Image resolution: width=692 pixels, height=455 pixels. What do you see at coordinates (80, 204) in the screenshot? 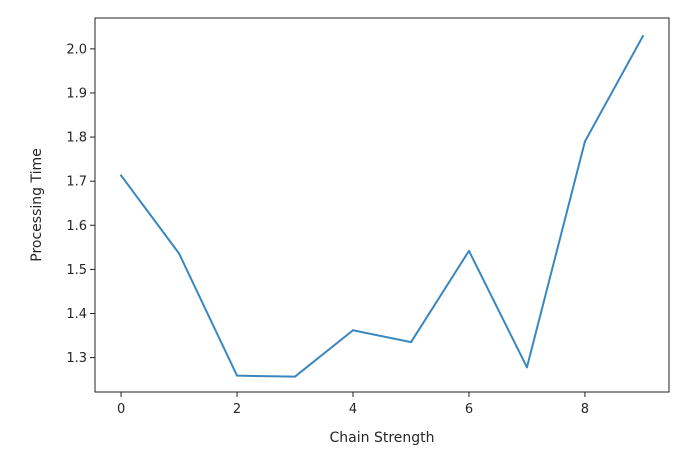
I see `y-axis: 1.3 1.4 1.5 1.6 1.7 1.8 1.9 2.0` at bounding box center [80, 204].